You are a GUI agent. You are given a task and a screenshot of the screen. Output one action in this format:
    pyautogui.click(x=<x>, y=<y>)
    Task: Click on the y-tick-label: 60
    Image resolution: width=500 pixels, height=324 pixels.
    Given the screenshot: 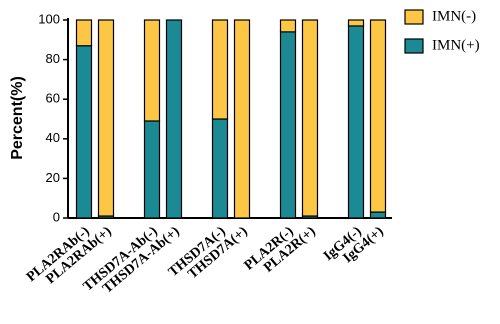 What is the action you would take?
    pyautogui.click(x=53, y=98)
    